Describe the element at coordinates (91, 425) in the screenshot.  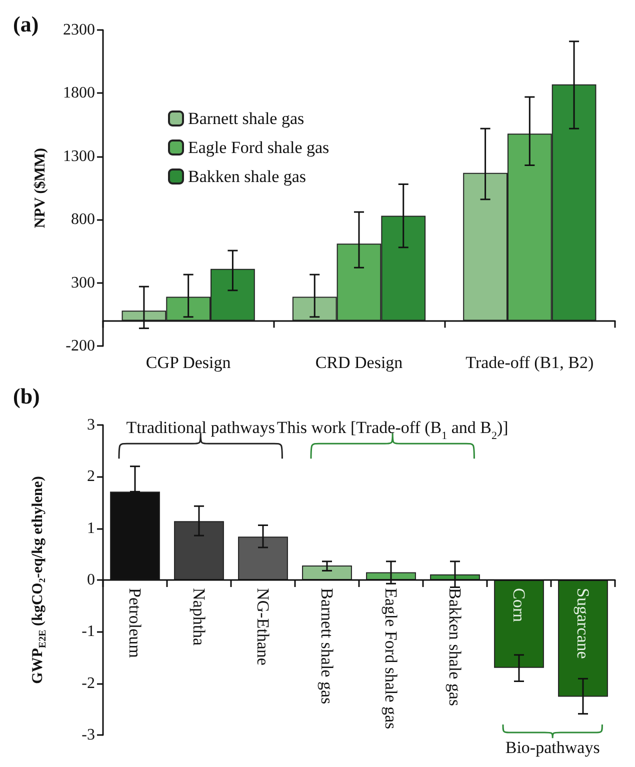
I see `y-tick-label: 3` at that location.